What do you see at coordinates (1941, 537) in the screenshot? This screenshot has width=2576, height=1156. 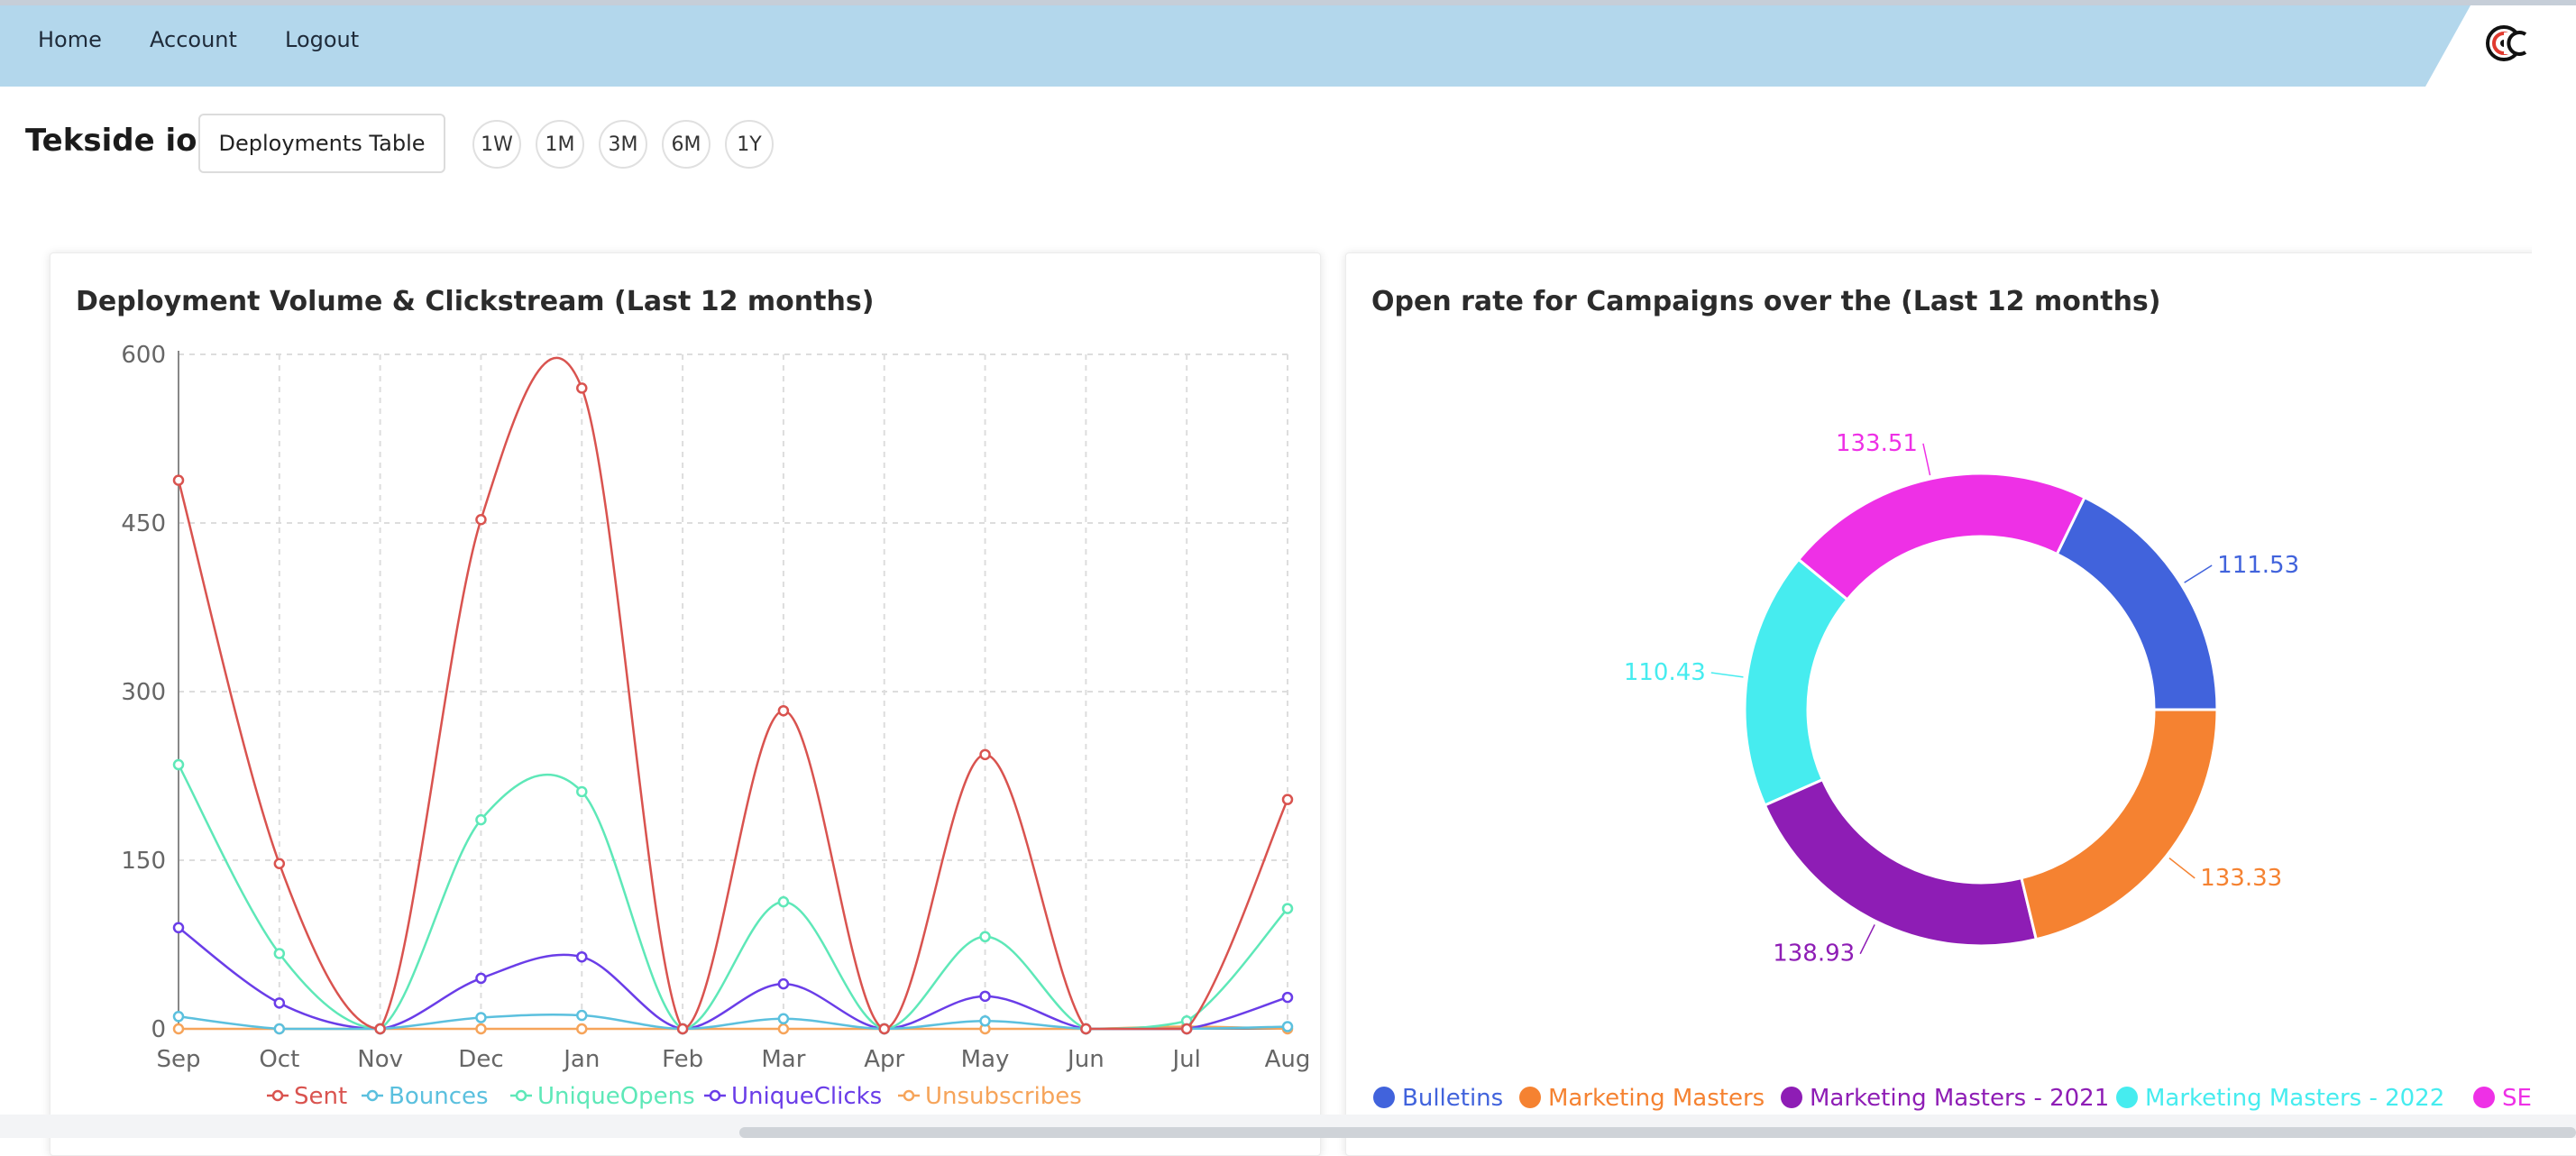 I see `donut-slice-se` at bounding box center [1941, 537].